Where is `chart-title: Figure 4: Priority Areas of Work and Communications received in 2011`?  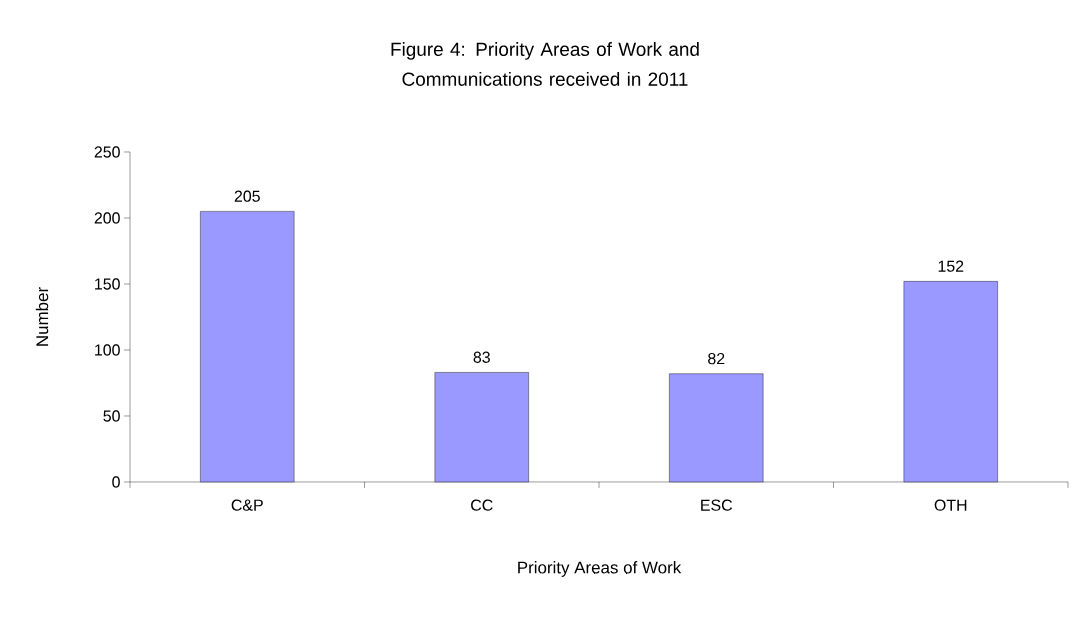 chart-title: Figure 4: Priority Areas of Work and Communications received in 2011 is located at coordinates (545, 64).